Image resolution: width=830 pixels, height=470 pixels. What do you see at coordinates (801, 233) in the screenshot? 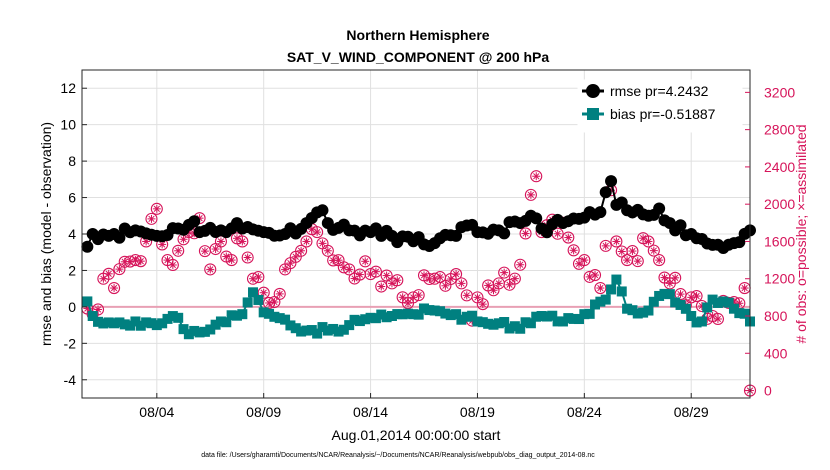
I see `y-right-axis-label: # of obs: o=possible; ×=assimilated` at bounding box center [801, 233].